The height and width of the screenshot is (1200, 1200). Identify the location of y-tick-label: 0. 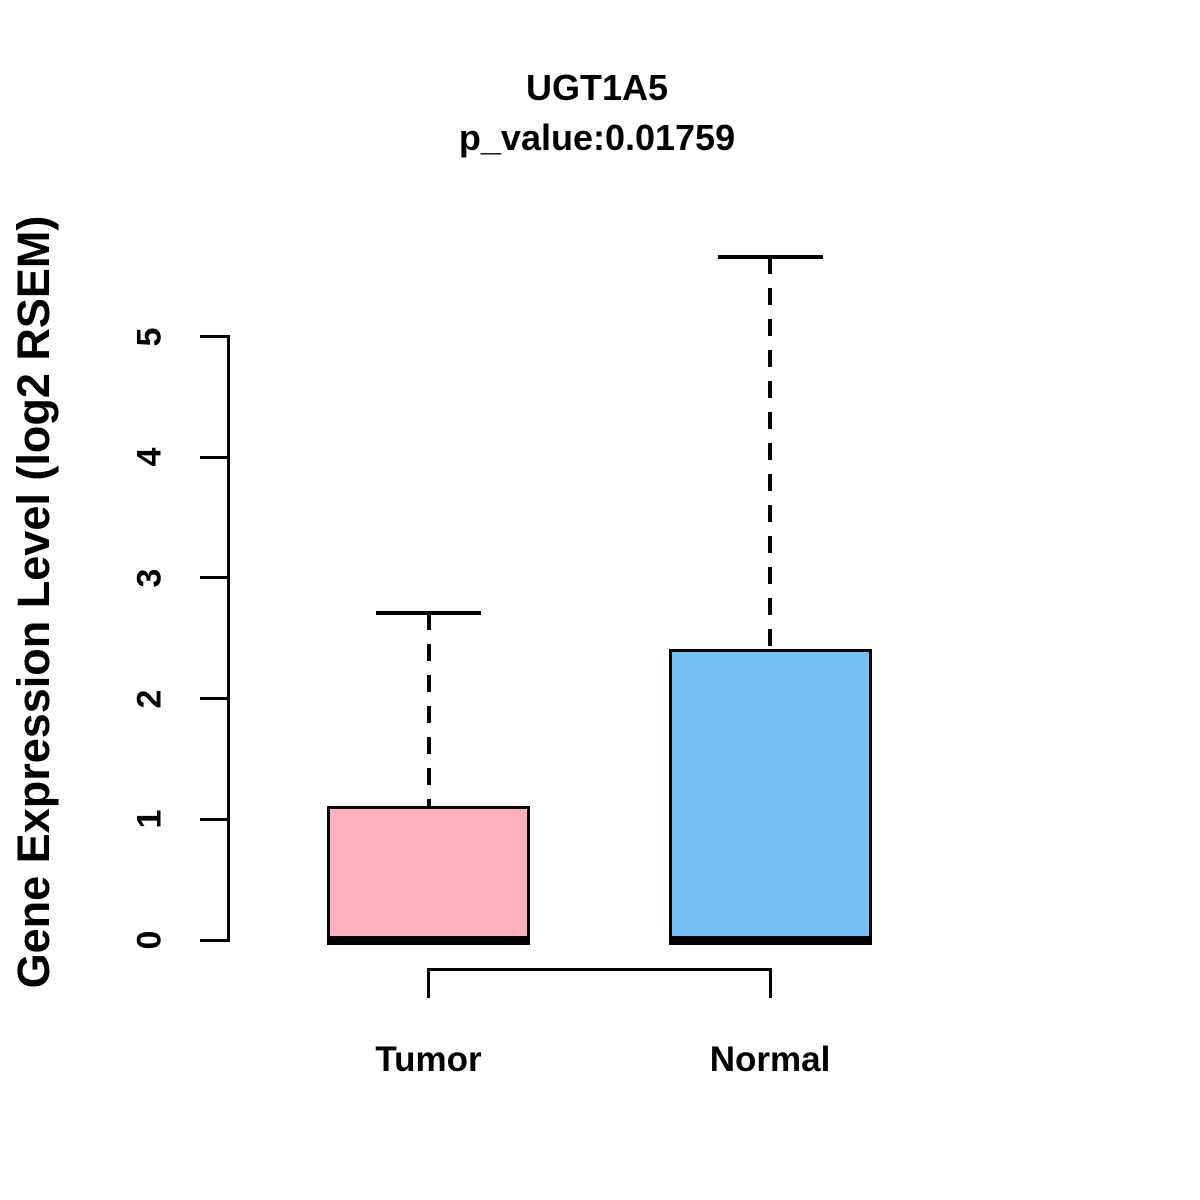
(149, 940).